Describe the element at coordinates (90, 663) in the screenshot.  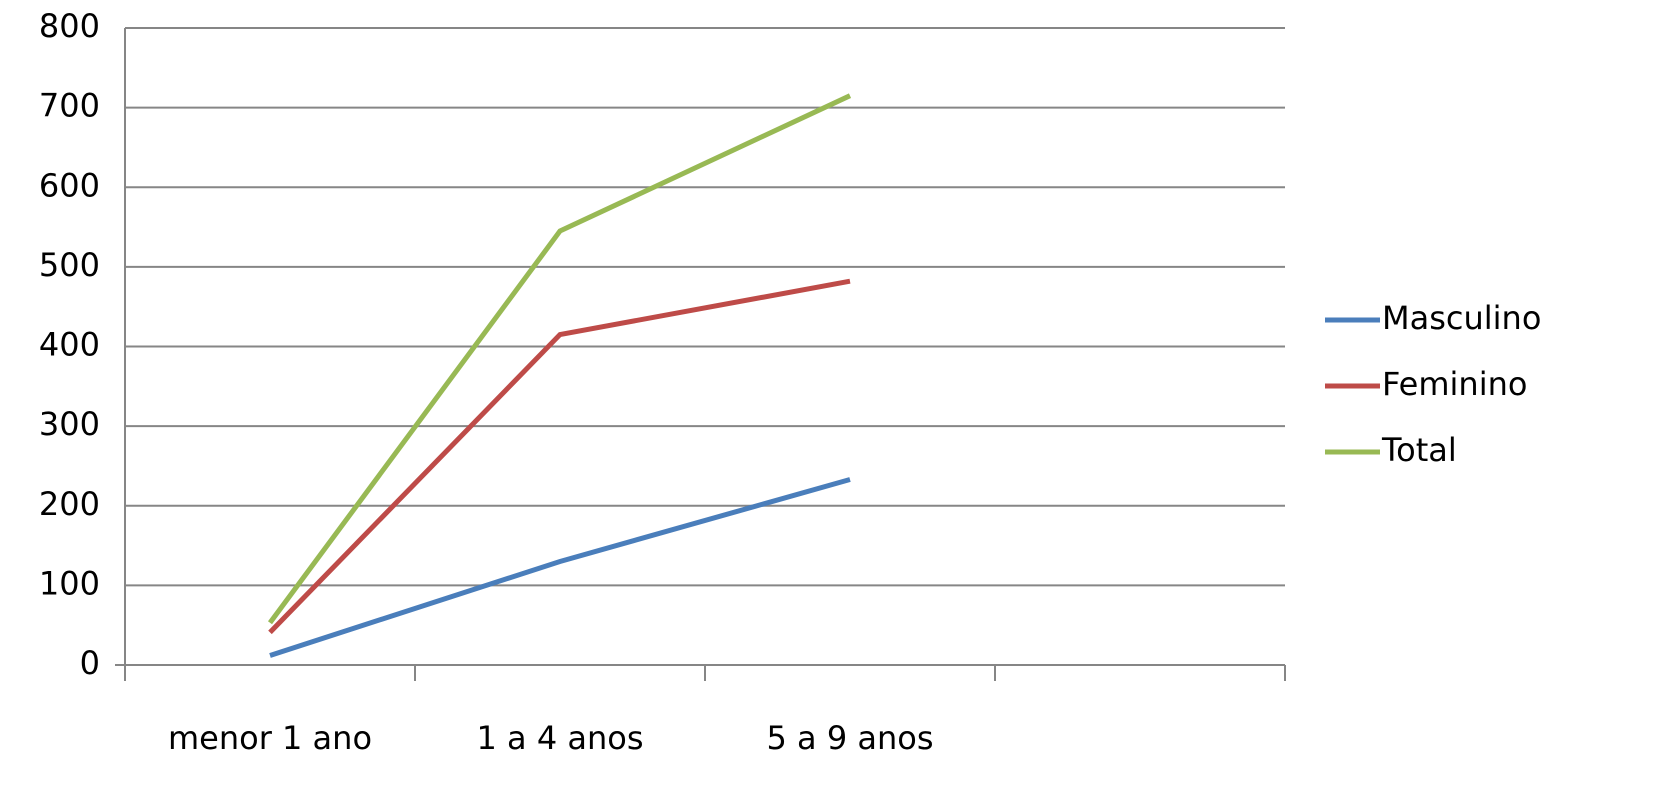
I see `y-tick-label: 0` at that location.